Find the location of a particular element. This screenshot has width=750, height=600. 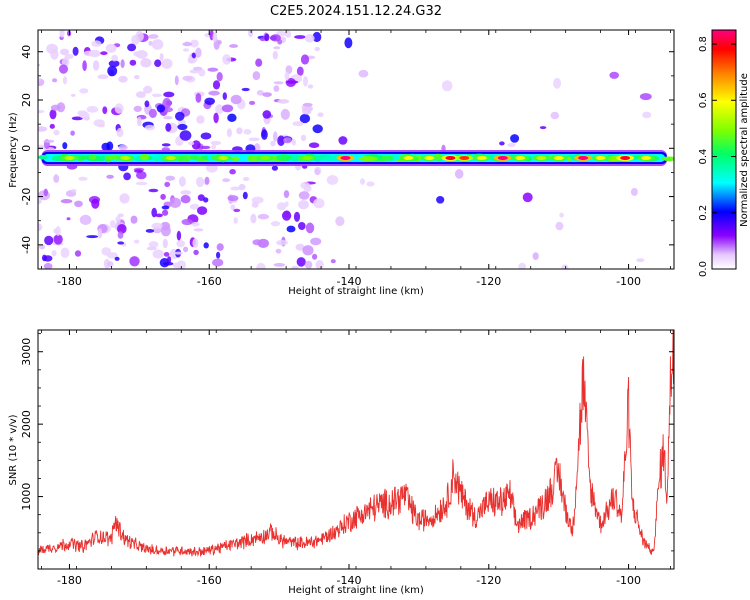

colorbar-ticks: 0.0 0.2 0.4 0.6 0.8 is located at coordinates (717, 156).